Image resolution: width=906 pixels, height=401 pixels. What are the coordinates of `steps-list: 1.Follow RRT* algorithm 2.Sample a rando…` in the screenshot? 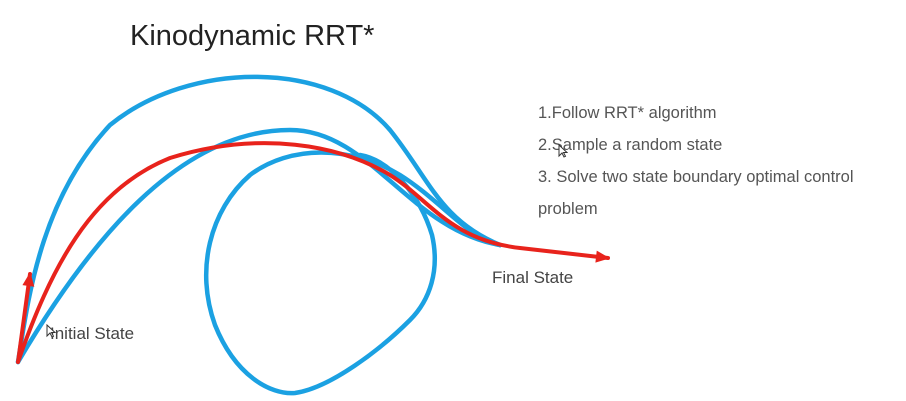 It's located at (718, 161).